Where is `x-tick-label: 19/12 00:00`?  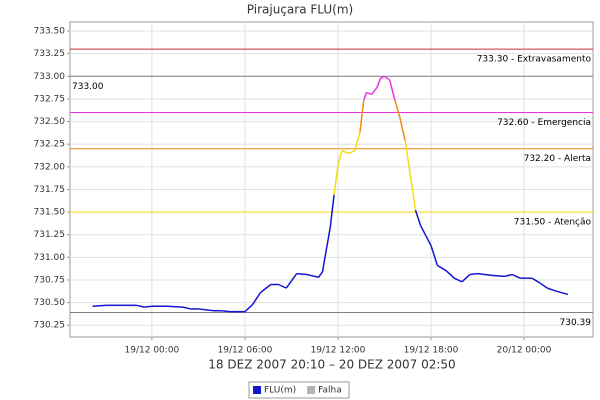 x-tick-label: 19/12 00:00 is located at coordinates (152, 351).